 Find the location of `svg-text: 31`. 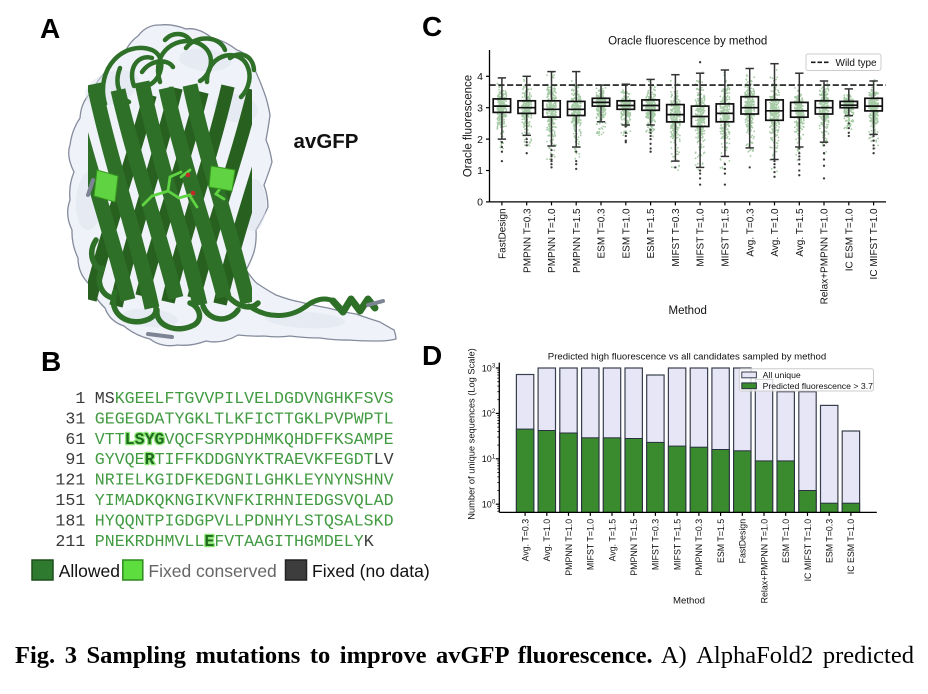

svg-text: 31 is located at coordinates (75, 418).